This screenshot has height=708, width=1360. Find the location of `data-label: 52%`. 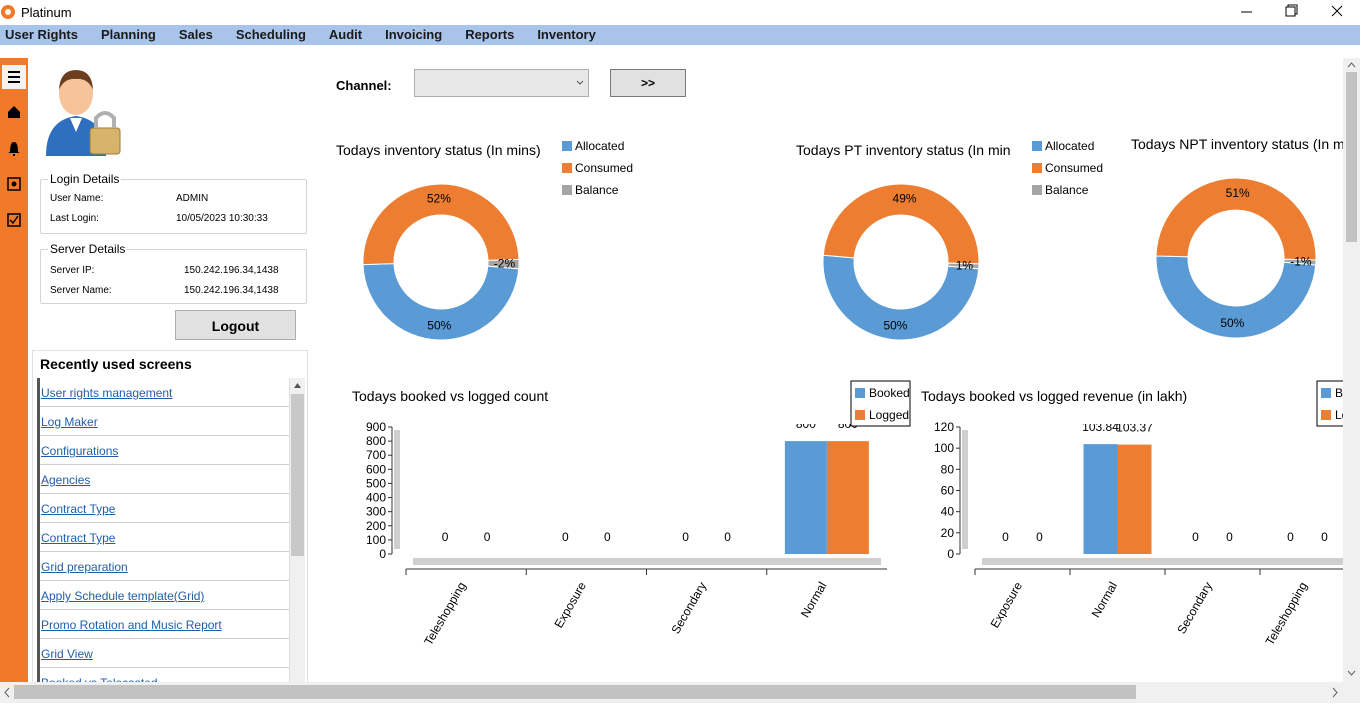

data-label: 52% is located at coordinates (439, 199).